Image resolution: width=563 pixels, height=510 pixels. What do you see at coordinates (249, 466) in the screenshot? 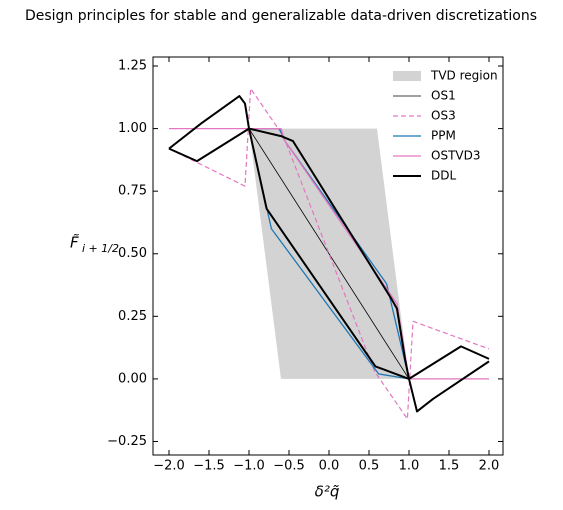
I see `x-tick-label: −1.0` at bounding box center [249, 466].